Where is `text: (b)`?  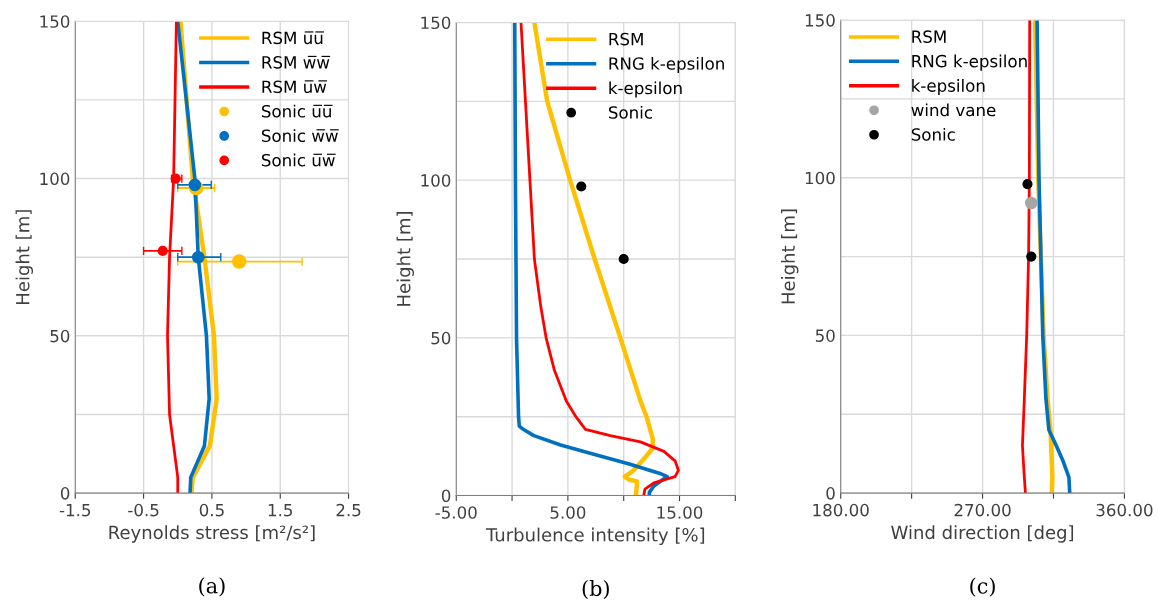
text: (b) is located at coordinates (595, 590).